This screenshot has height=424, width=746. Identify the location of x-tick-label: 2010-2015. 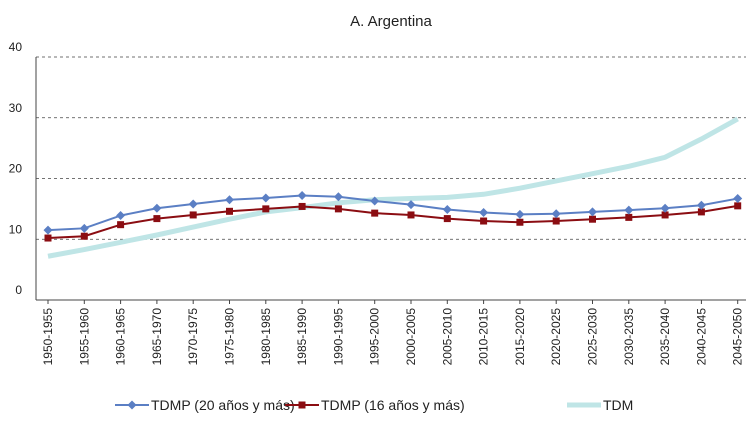
(484, 337).